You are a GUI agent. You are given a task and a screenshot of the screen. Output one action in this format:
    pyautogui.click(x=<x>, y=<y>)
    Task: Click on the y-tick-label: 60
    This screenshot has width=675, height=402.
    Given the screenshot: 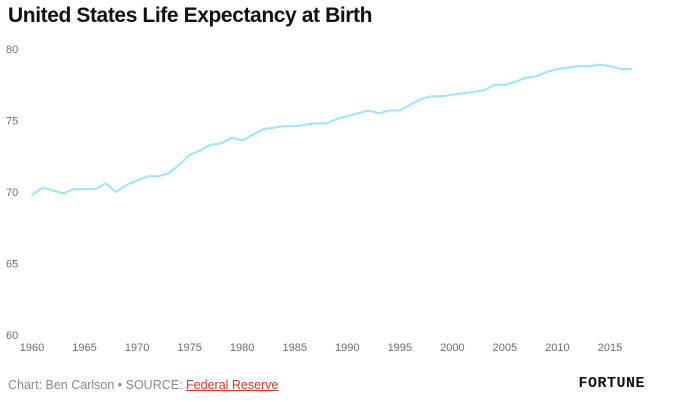 What is the action you would take?
    pyautogui.click(x=12, y=336)
    